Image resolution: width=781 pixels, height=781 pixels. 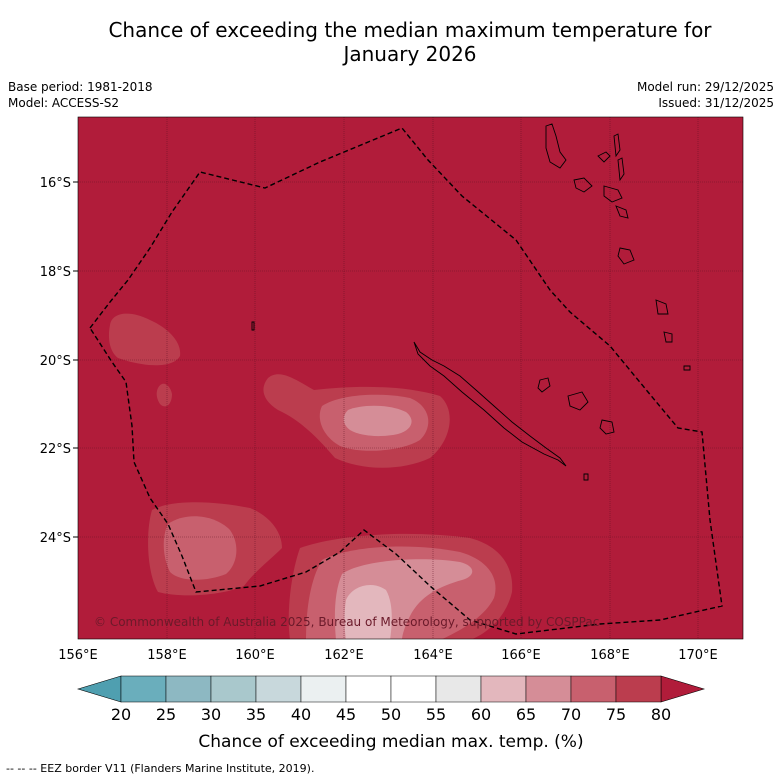 I want to click on model-run: Model run: 29/12/2025, so click(x=705, y=87).